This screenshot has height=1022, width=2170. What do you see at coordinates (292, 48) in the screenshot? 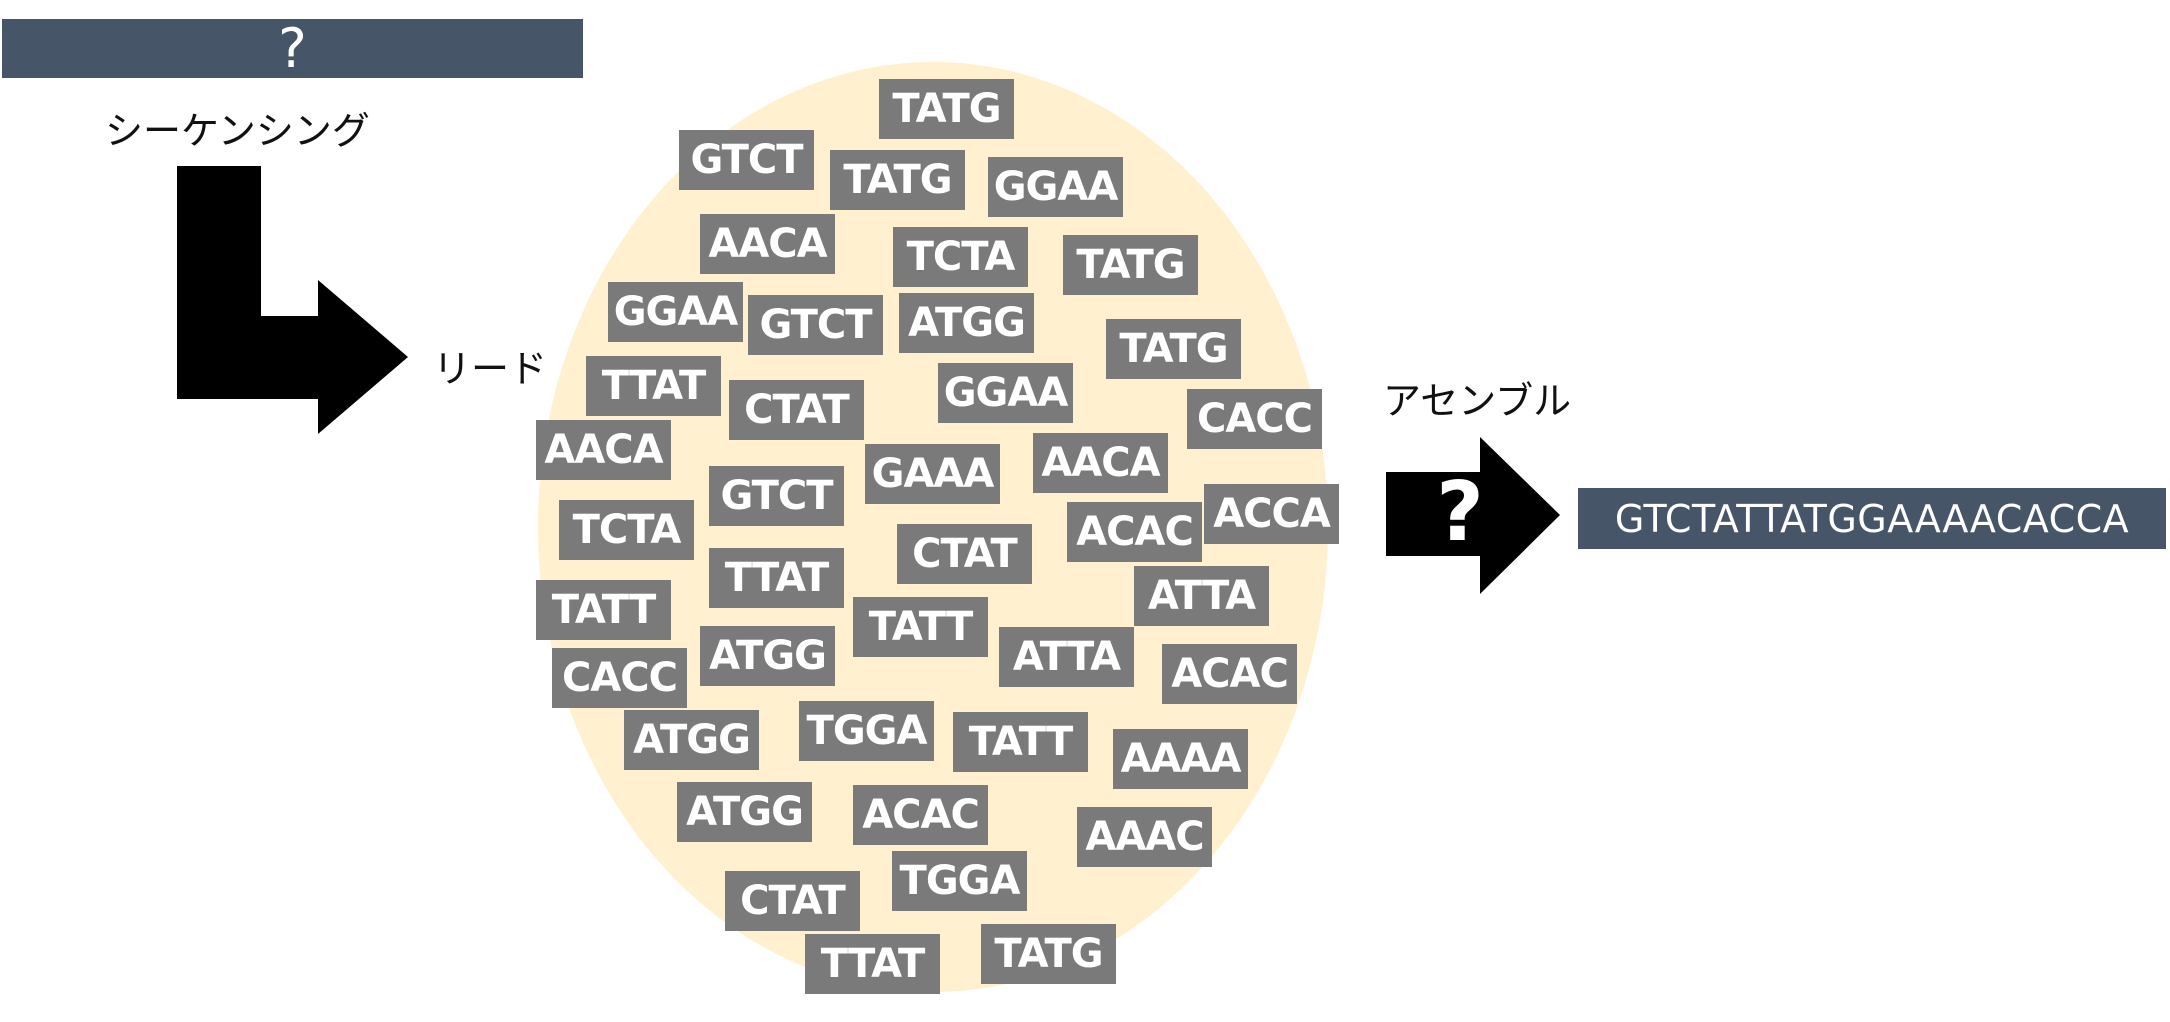
I see `unknown-genome-box: ?` at bounding box center [292, 48].